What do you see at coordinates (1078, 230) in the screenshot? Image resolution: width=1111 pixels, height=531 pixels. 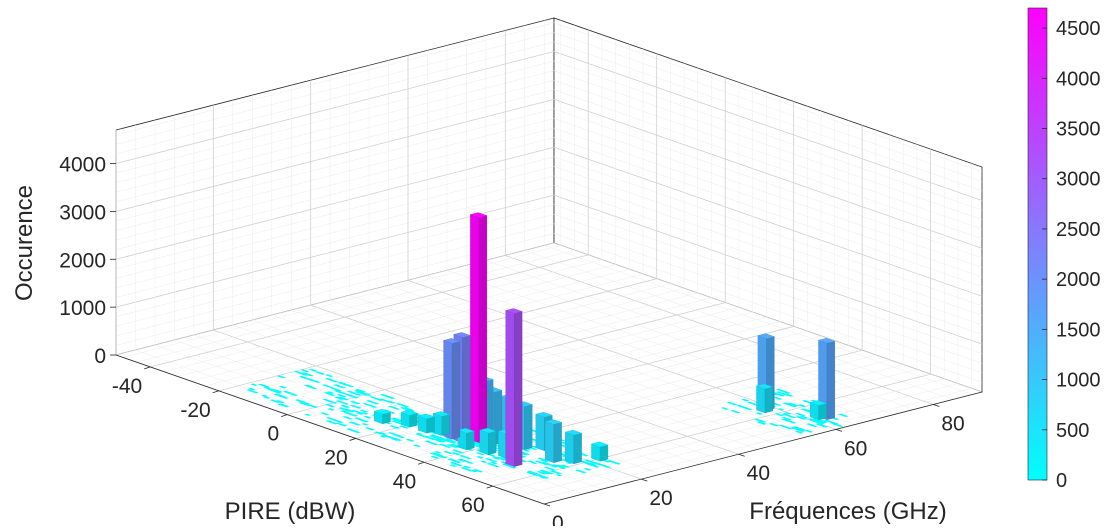 I see `colorbar-tick-label: 2500` at bounding box center [1078, 230].